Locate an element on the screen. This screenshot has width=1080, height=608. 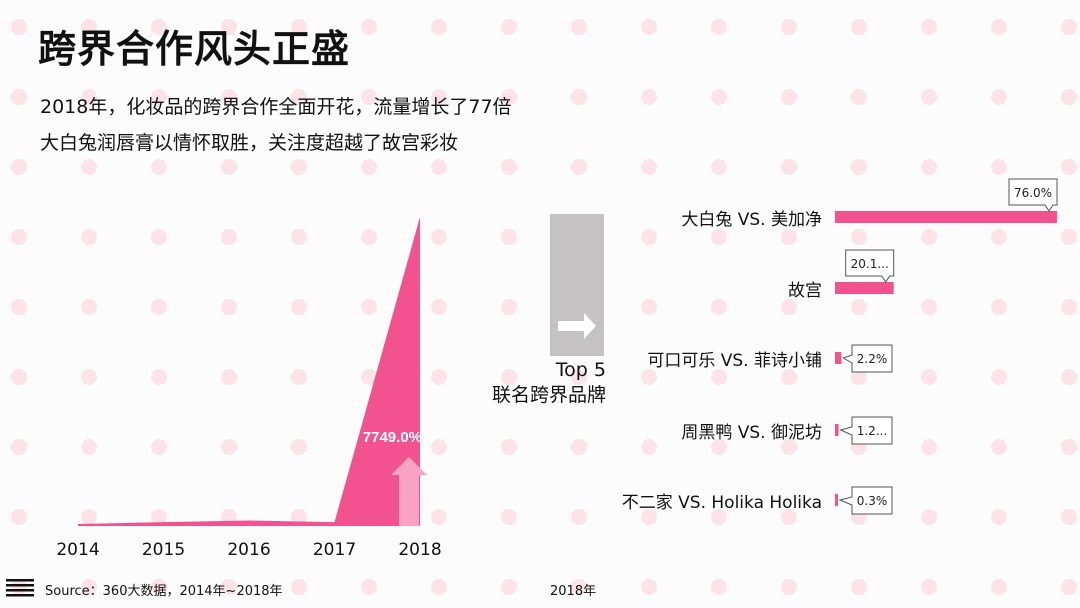
growth-annotation: 7749.0% is located at coordinates (392, 437).